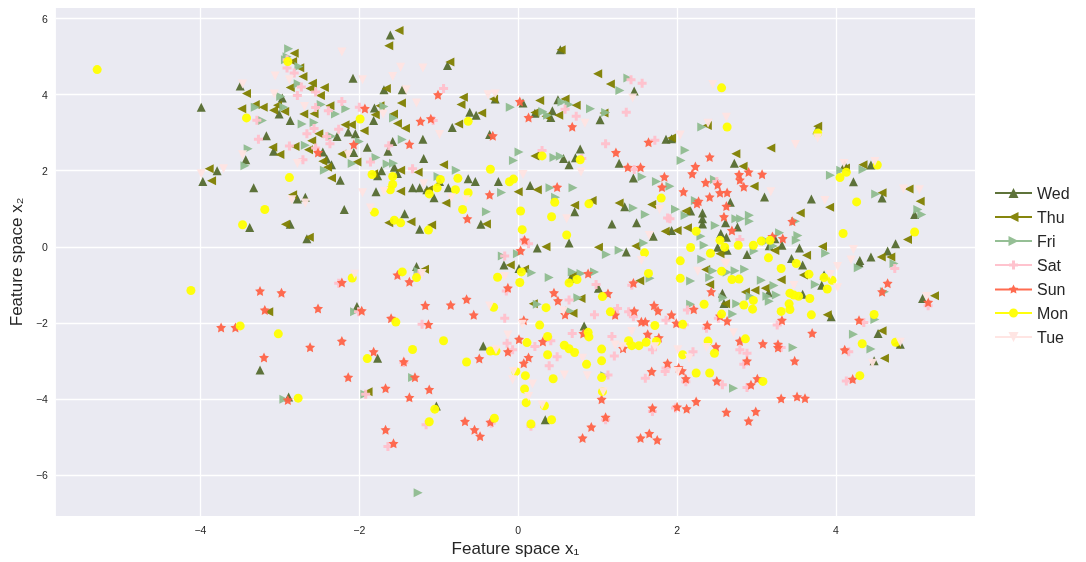 The width and height of the screenshot is (1086, 562). I want to click on legend-label: Mon, so click(1053, 313).